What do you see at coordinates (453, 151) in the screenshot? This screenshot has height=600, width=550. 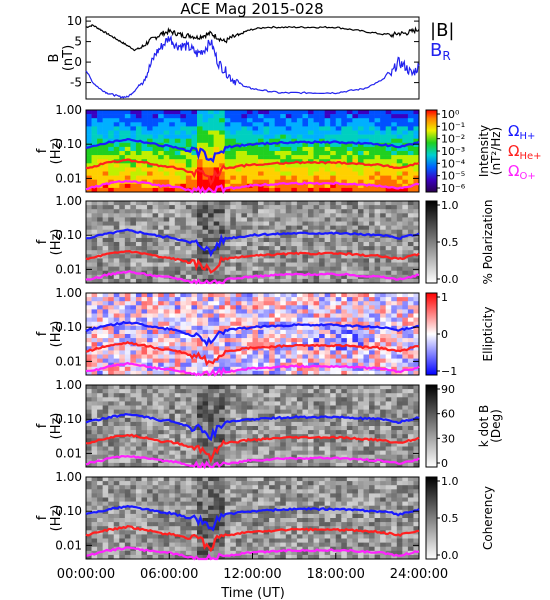 I see `intensity-colorbar-tick-label: 10⁻³` at bounding box center [453, 151].